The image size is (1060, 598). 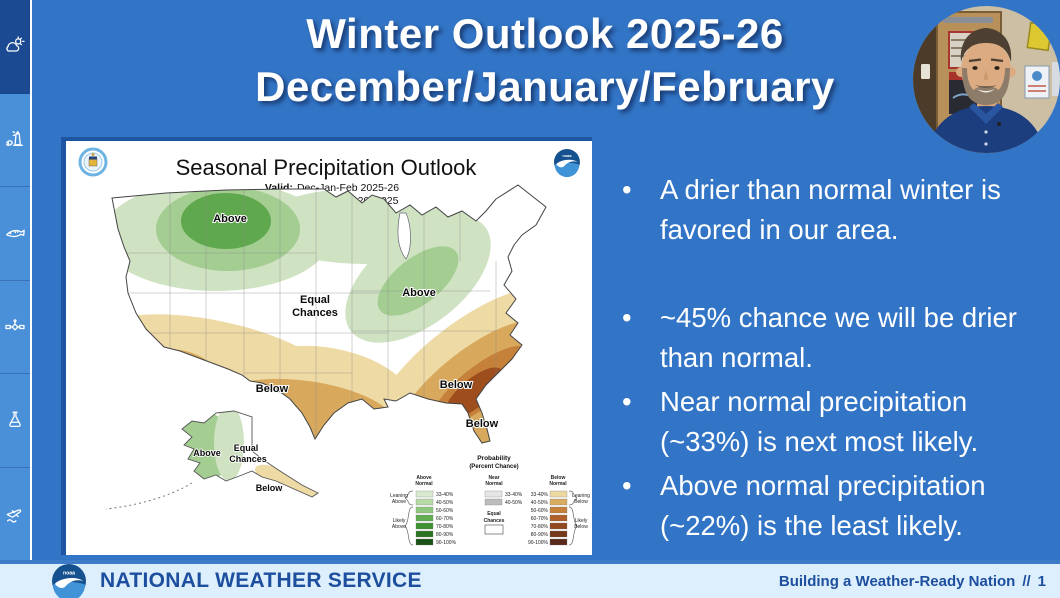 I want to click on sidebar-item-satellite, so click(x=15, y=327).